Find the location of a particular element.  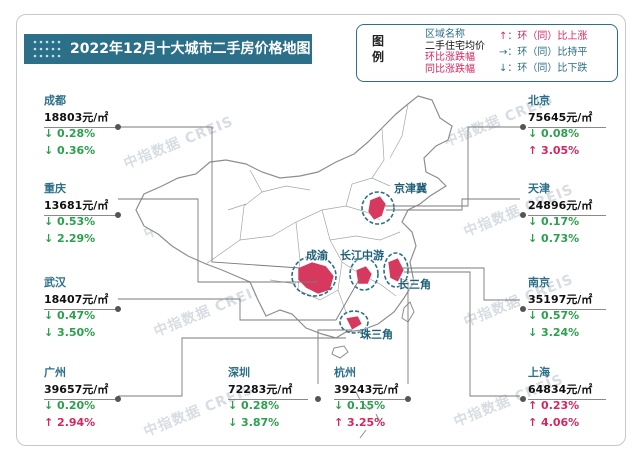

city-yoy: ↓ 3.50% is located at coordinates (70, 332).